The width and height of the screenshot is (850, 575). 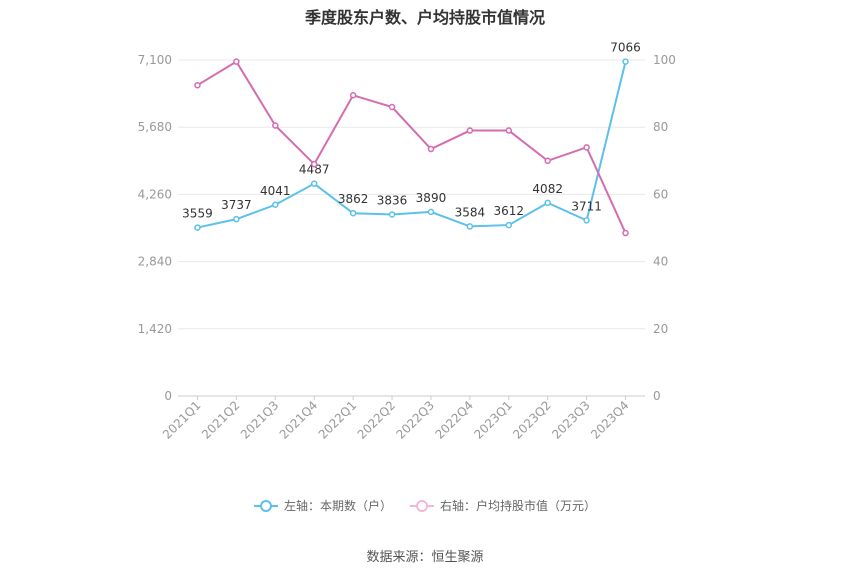 I want to click on right-axis-tick-label: 100, so click(x=664, y=60).